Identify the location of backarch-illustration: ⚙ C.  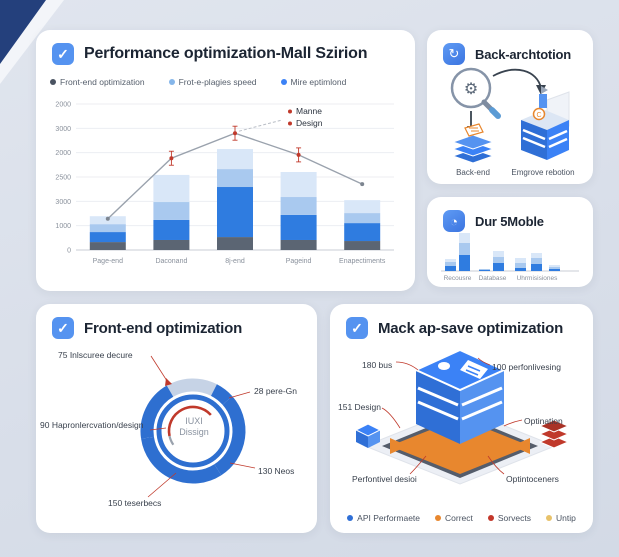
(510, 115).